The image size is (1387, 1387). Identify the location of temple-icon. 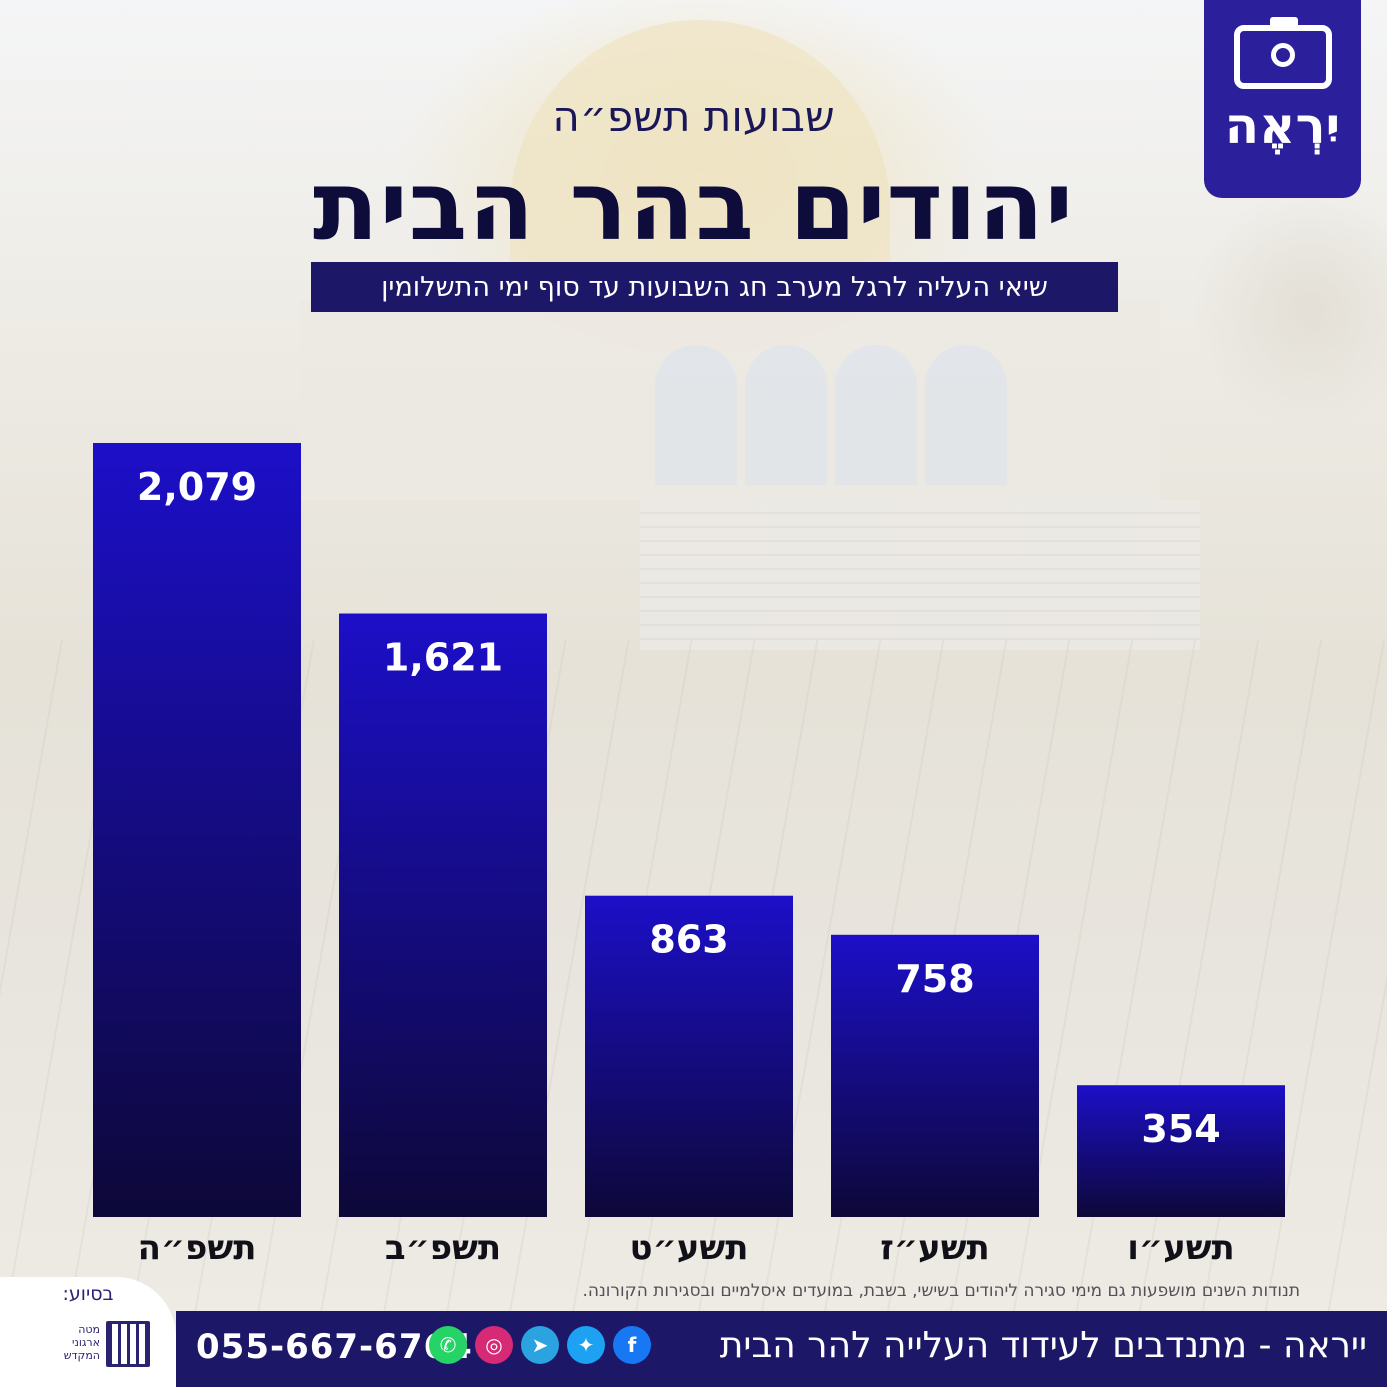
(128, 1344).